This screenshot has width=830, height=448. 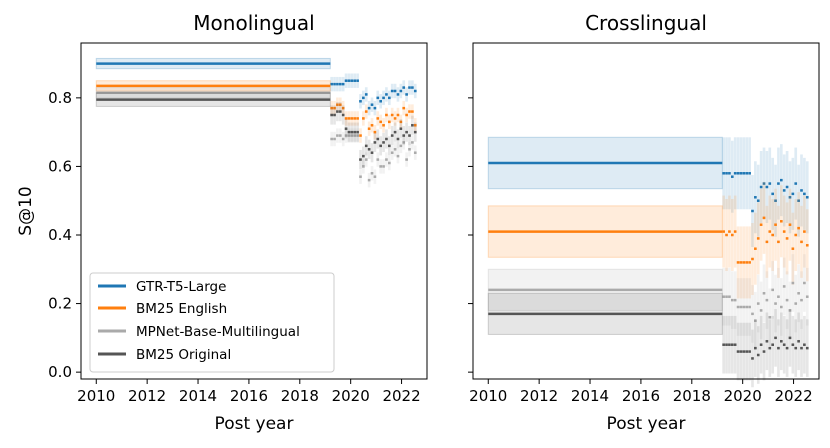 What do you see at coordinates (253, 23) in the screenshot?
I see `panel-title-monolingual: Monolingual` at bounding box center [253, 23].